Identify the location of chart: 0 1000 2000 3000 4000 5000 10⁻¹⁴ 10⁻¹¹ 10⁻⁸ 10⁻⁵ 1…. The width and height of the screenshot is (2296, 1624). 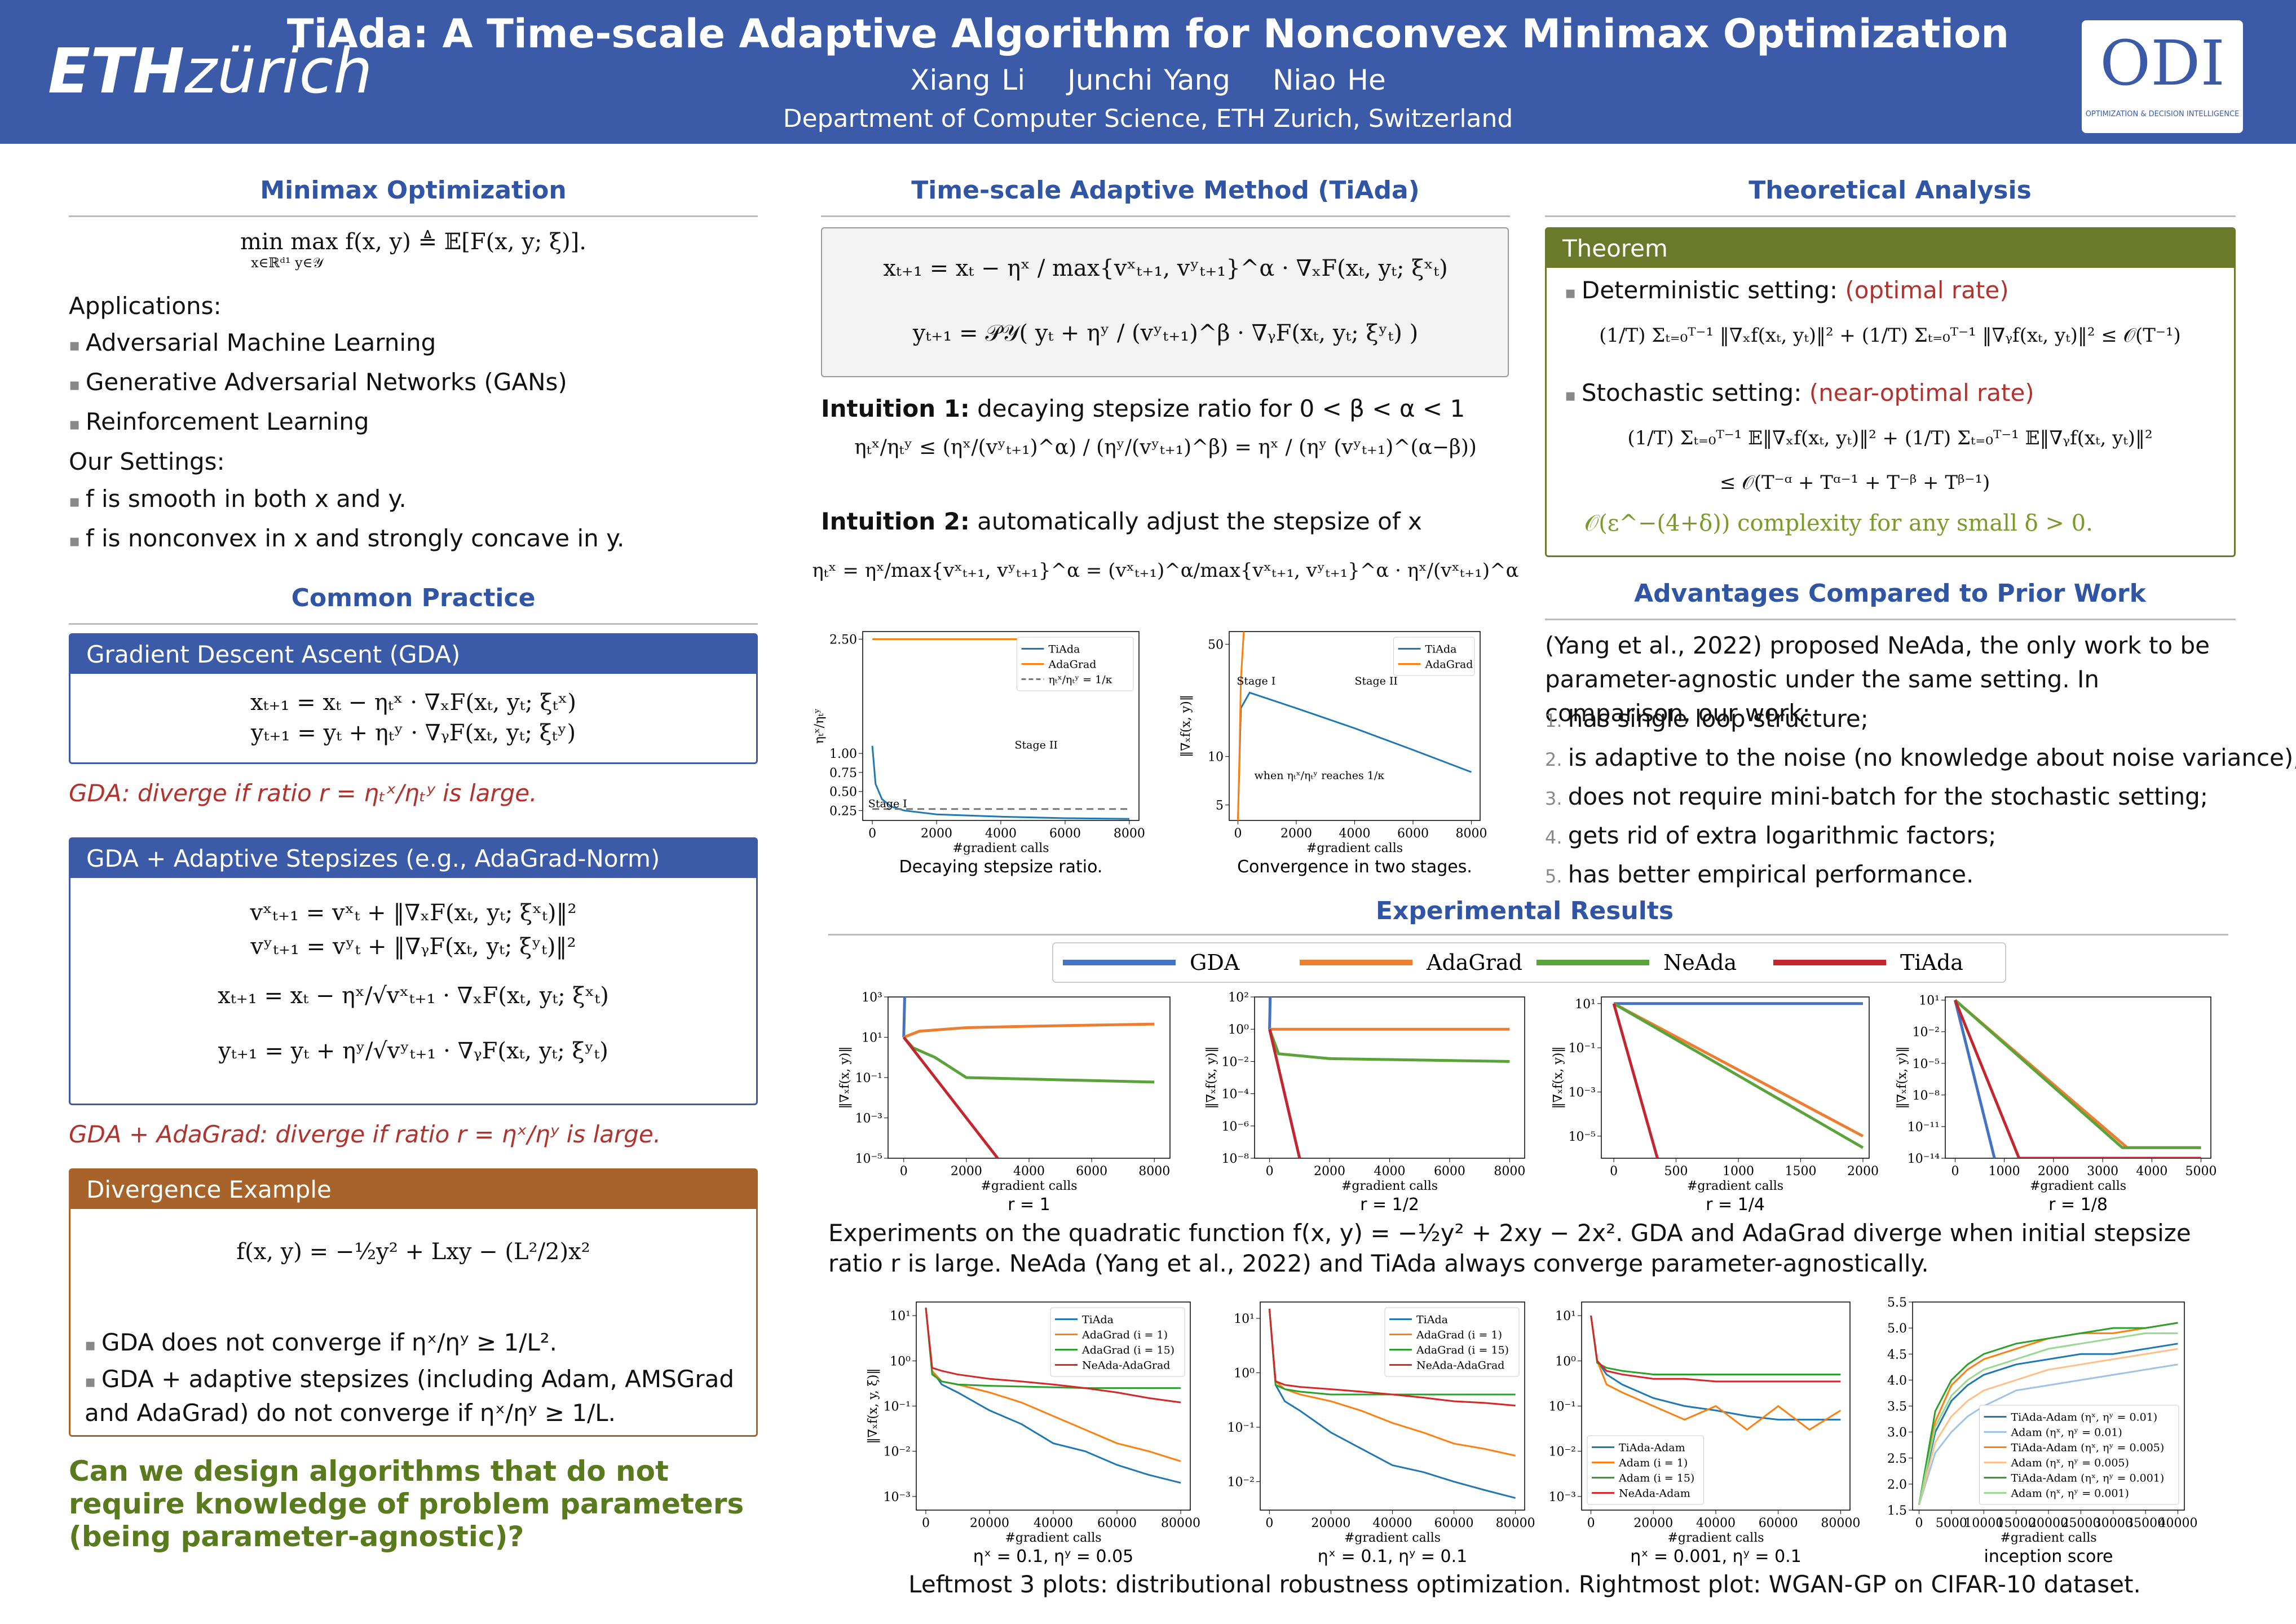
(2056, 1104).